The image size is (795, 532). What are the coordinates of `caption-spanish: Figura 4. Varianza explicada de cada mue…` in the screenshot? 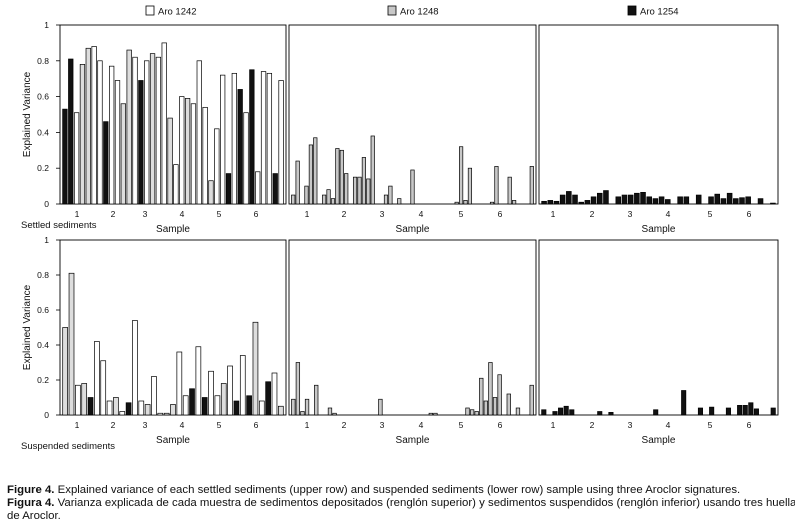 It's located at (401, 503).